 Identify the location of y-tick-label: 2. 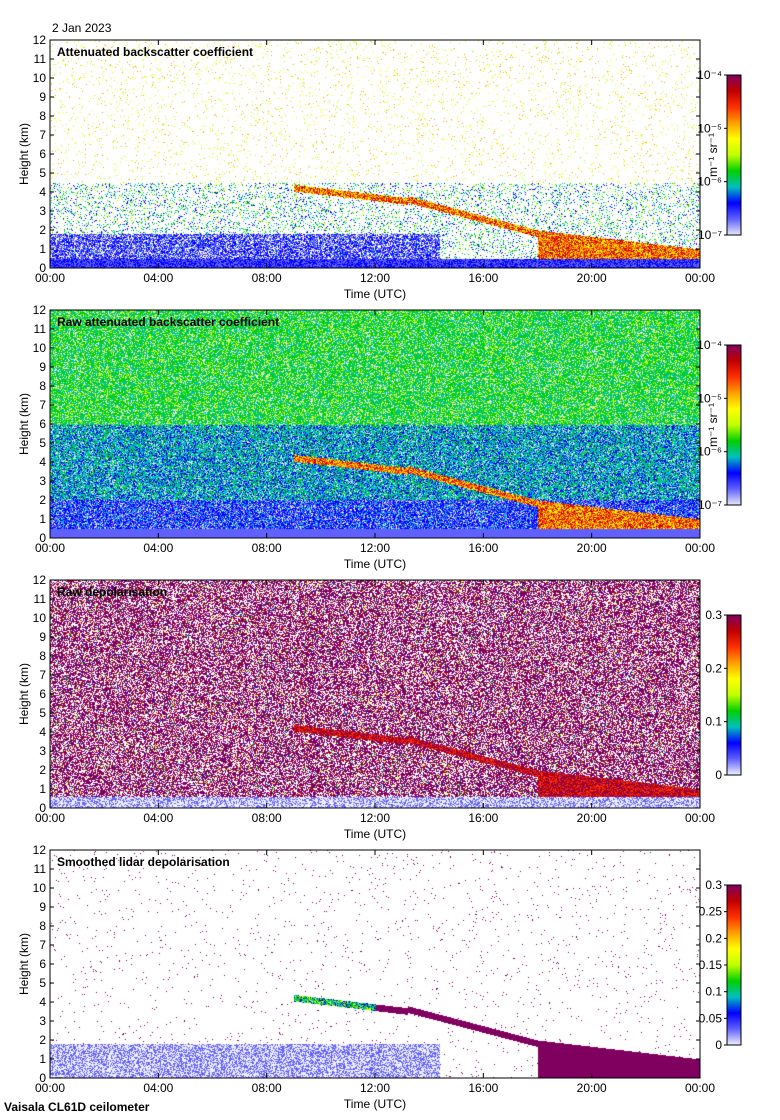
(42, 500).